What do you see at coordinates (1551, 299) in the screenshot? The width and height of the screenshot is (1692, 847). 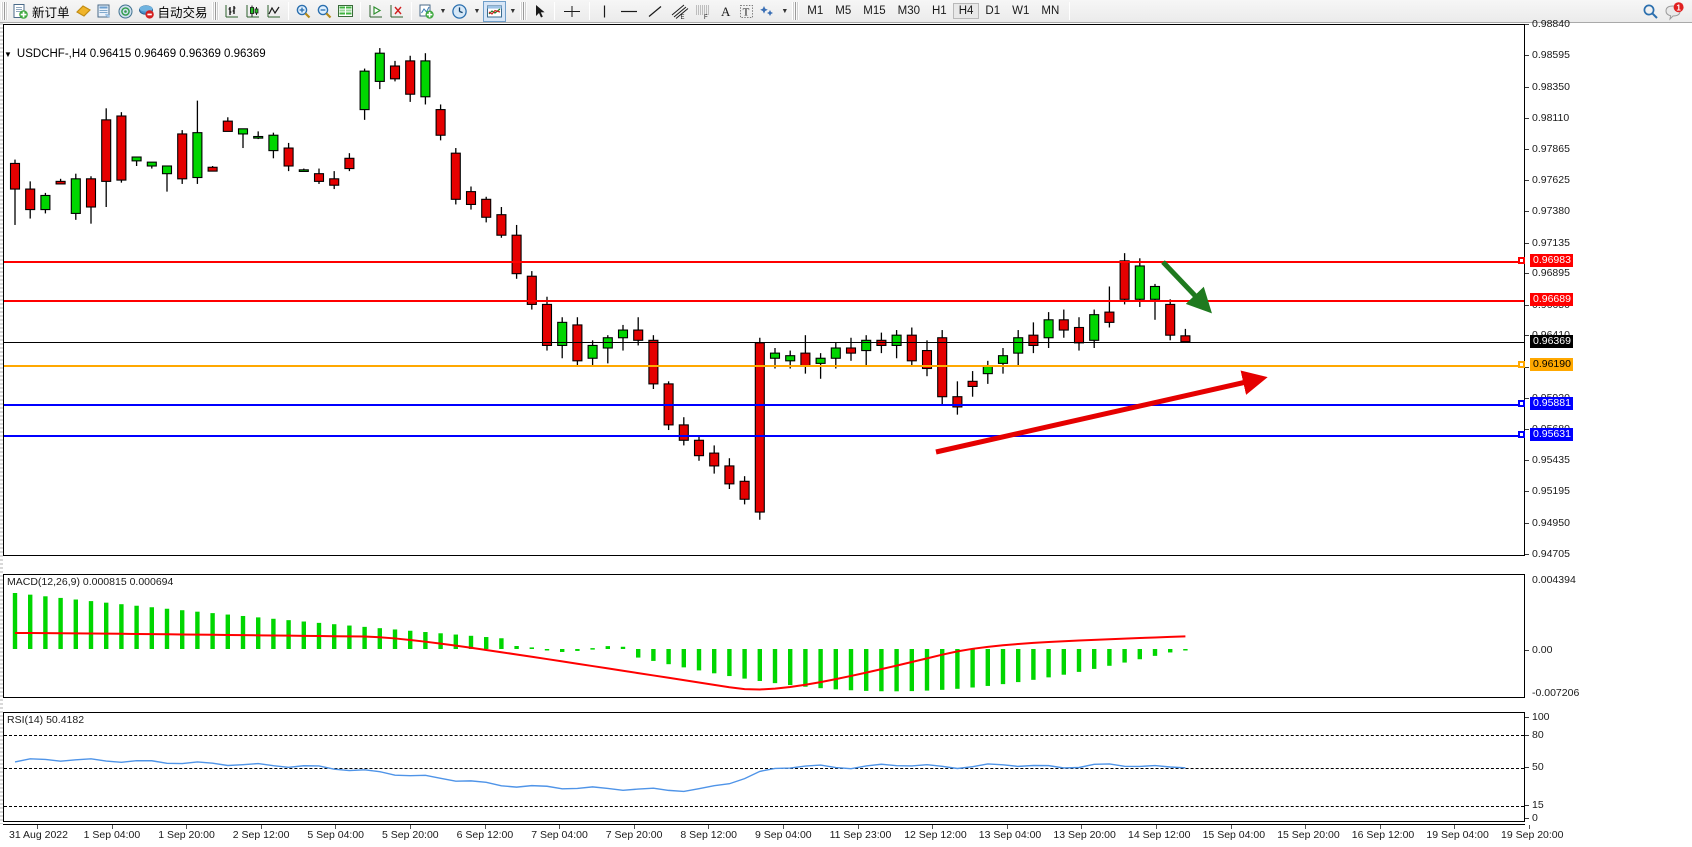 I see `level-badge-resistance-lower: 0.96689` at bounding box center [1551, 299].